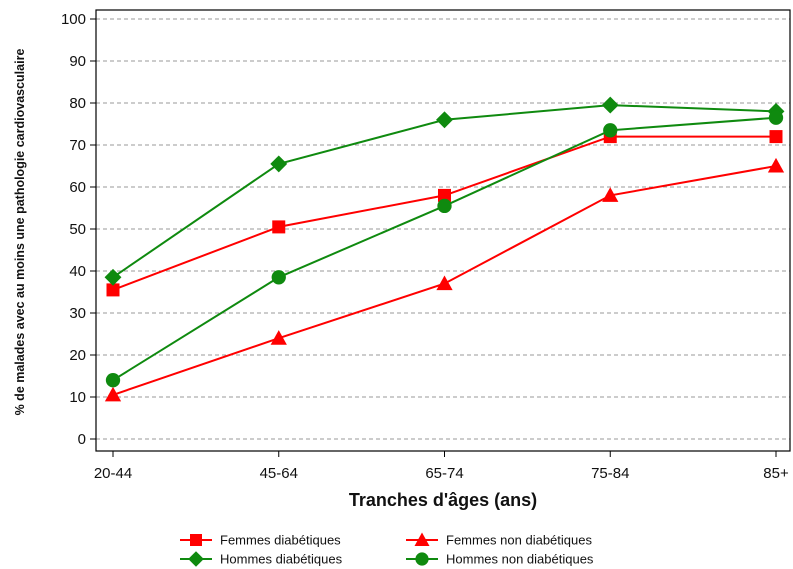 The image size is (793, 569). I want to click on x-tick-label: 75-84, so click(610, 473).